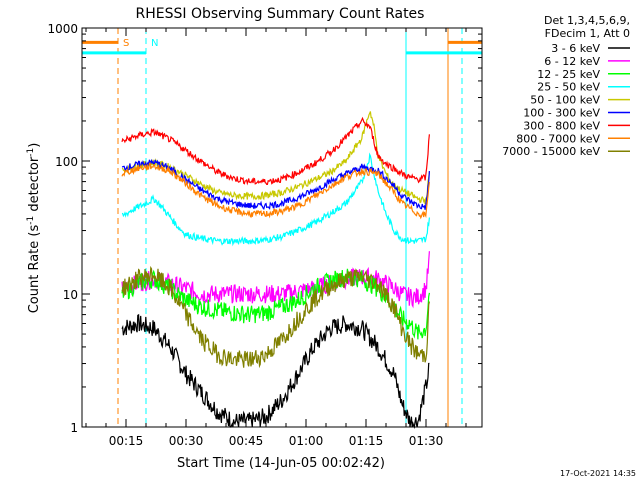 The width and height of the screenshot is (640, 480). Describe the element at coordinates (426, 441) in the screenshot. I see `x-tick-label-5: 01:30` at that location.